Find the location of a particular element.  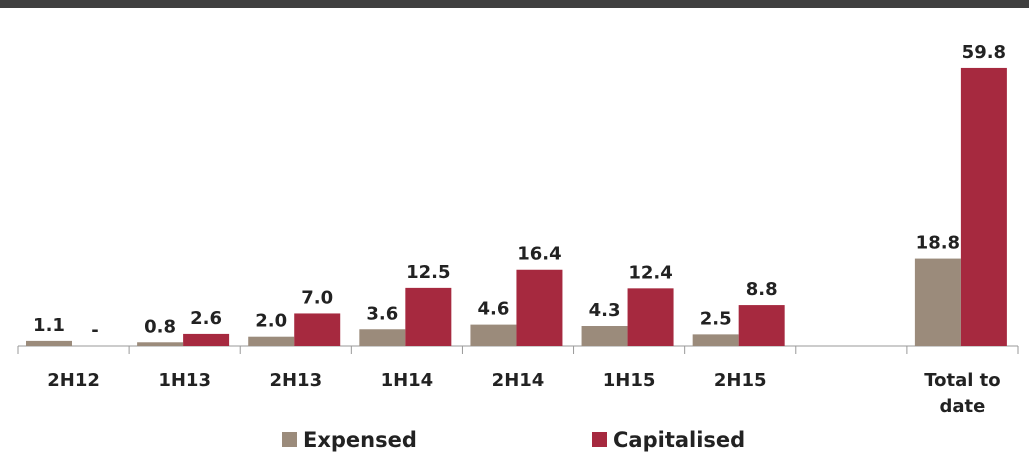

x-tick-label: 1H14 is located at coordinates (407, 380).